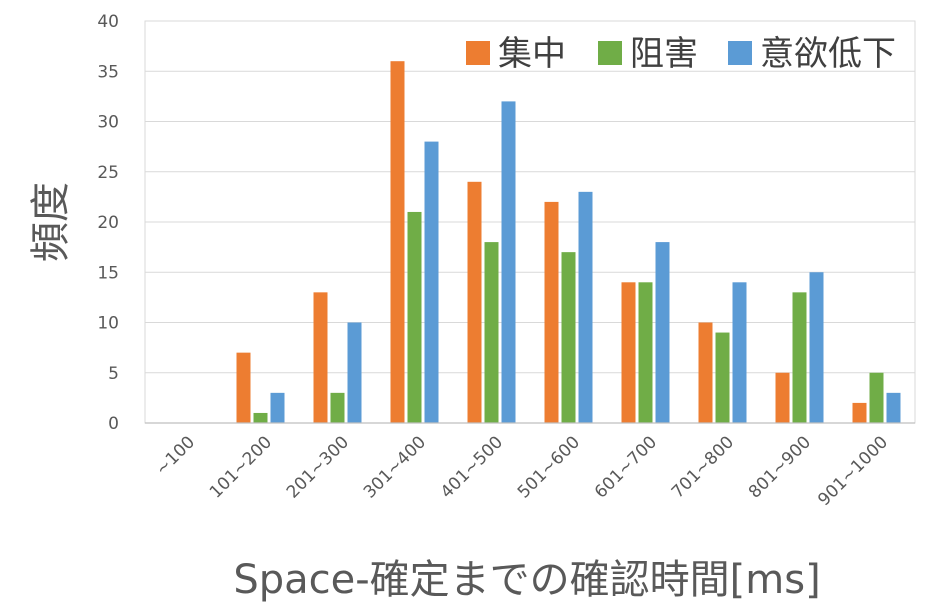 The width and height of the screenshot is (937, 611). Describe the element at coordinates (108, 22) in the screenshot. I see `y-tick-label: 40` at that location.